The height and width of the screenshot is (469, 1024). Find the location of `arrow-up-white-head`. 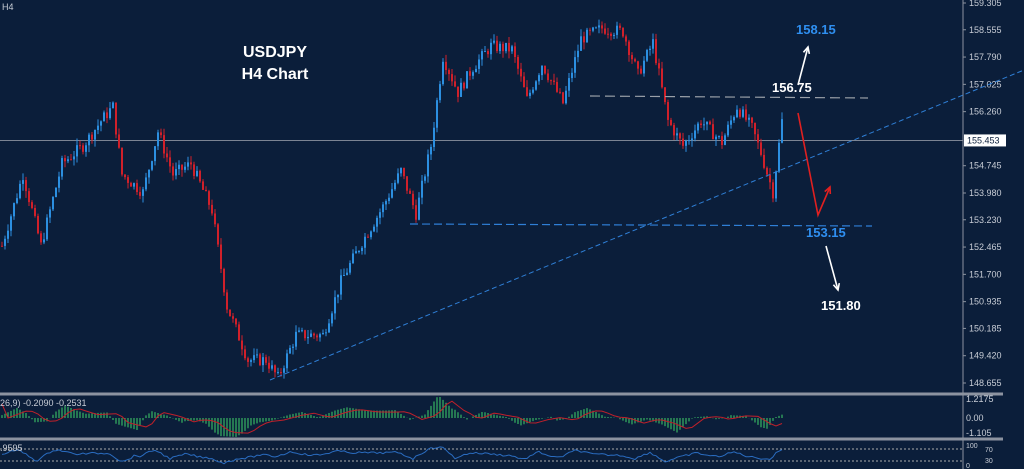

arrow-up-white-head is located at coordinates (806, 50).